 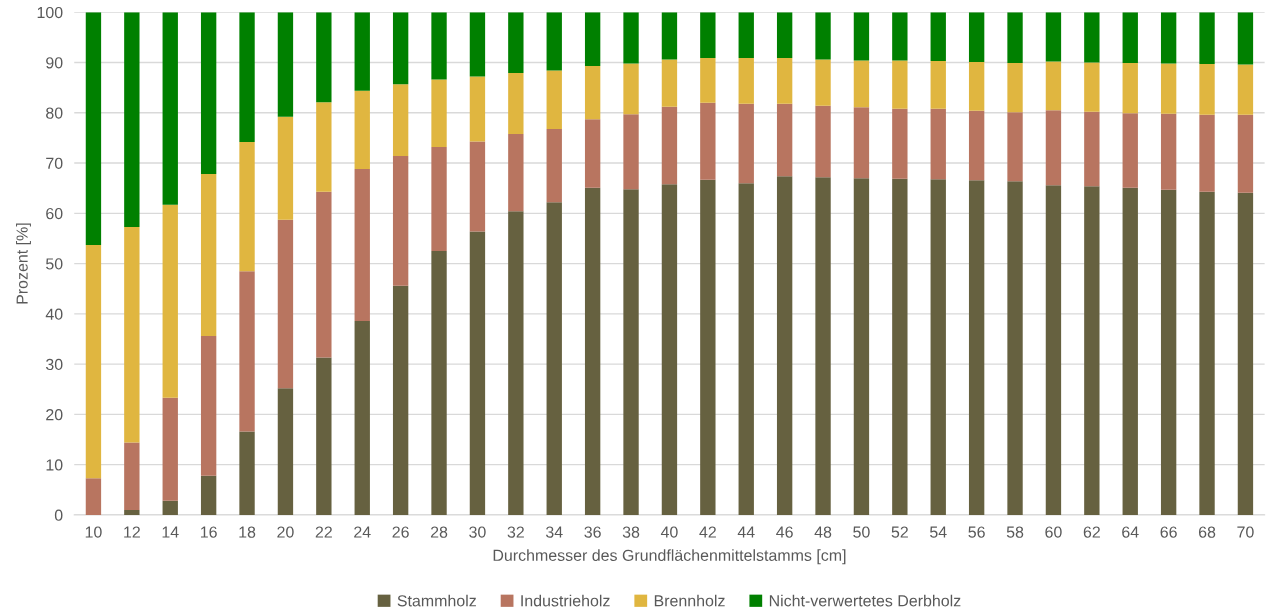 I want to click on x-tick-label: 26, so click(x=400, y=532).